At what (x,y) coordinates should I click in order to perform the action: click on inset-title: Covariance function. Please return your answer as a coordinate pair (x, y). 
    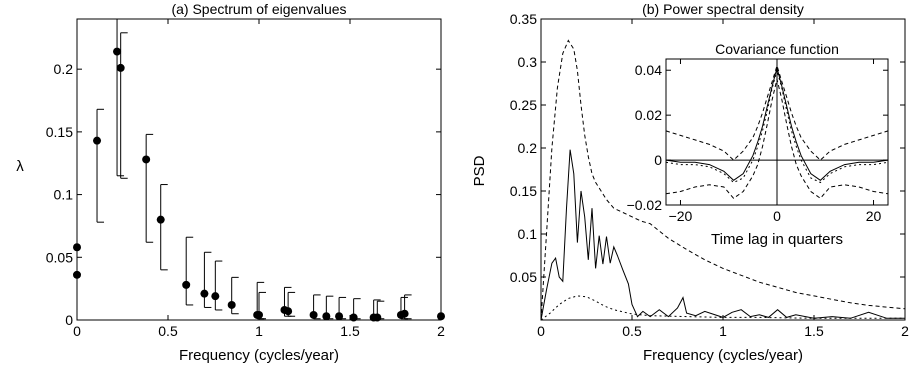
    Looking at the image, I should click on (777, 49).